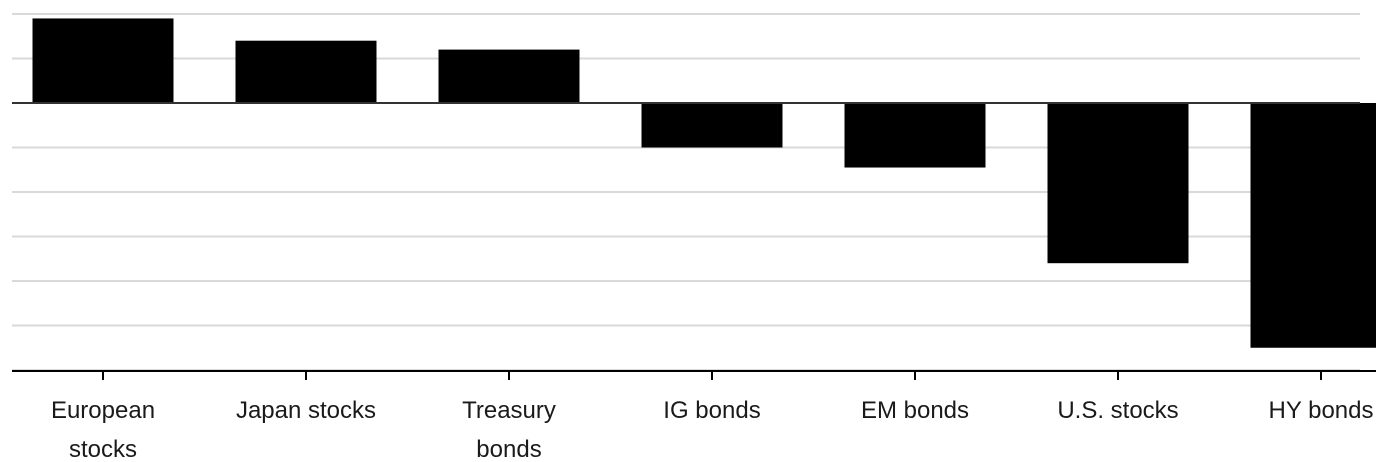 The width and height of the screenshot is (1376, 462). I want to click on x-tick-label-line: U.S. stocks, so click(1117, 410).